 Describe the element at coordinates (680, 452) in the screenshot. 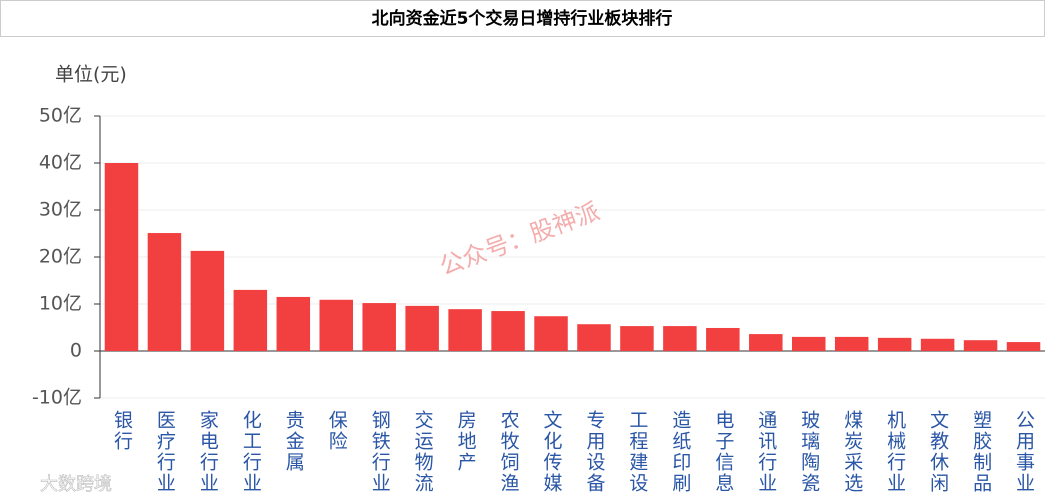

I see `x-tick-label: 造纸印刷` at that location.